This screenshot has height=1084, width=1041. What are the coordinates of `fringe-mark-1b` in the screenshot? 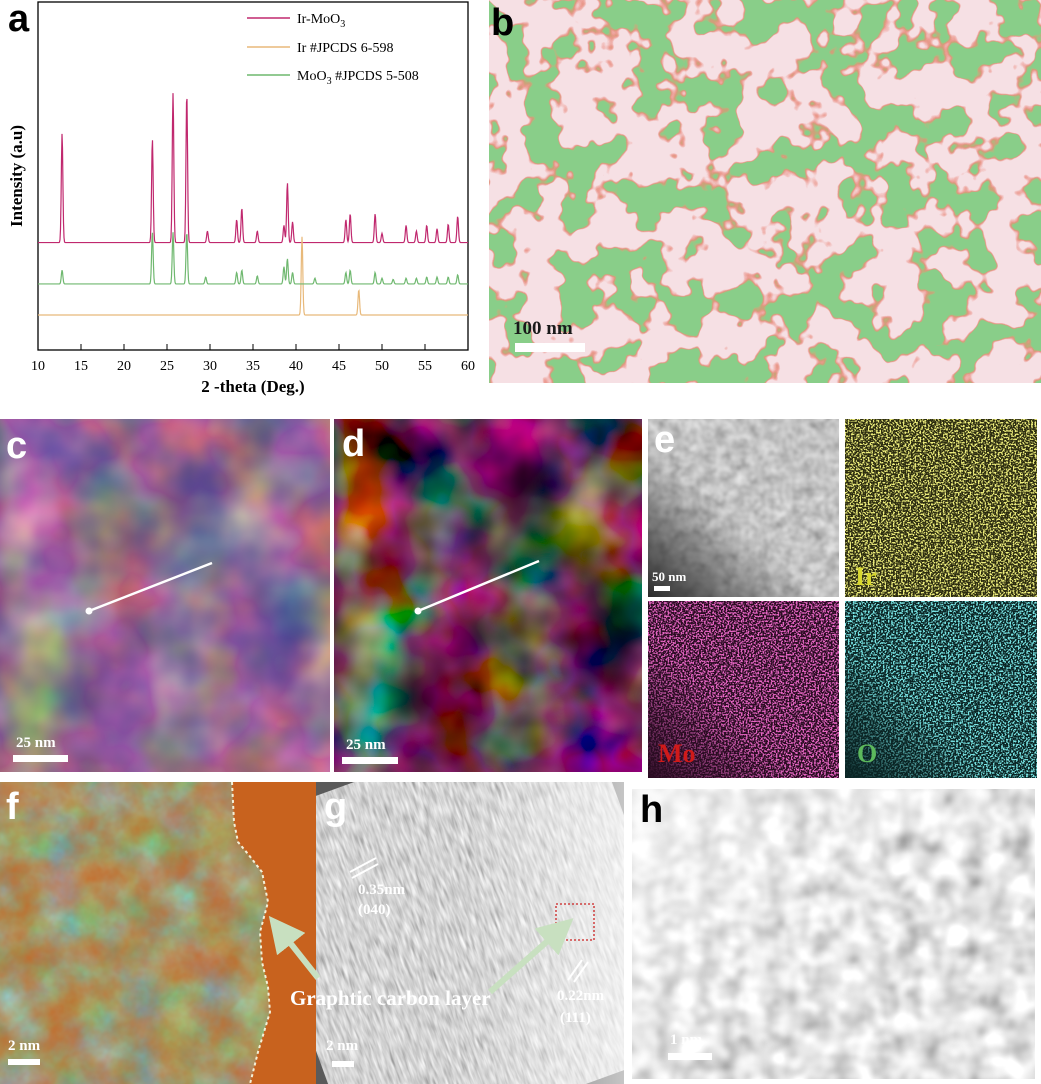 It's located at (365, 871).